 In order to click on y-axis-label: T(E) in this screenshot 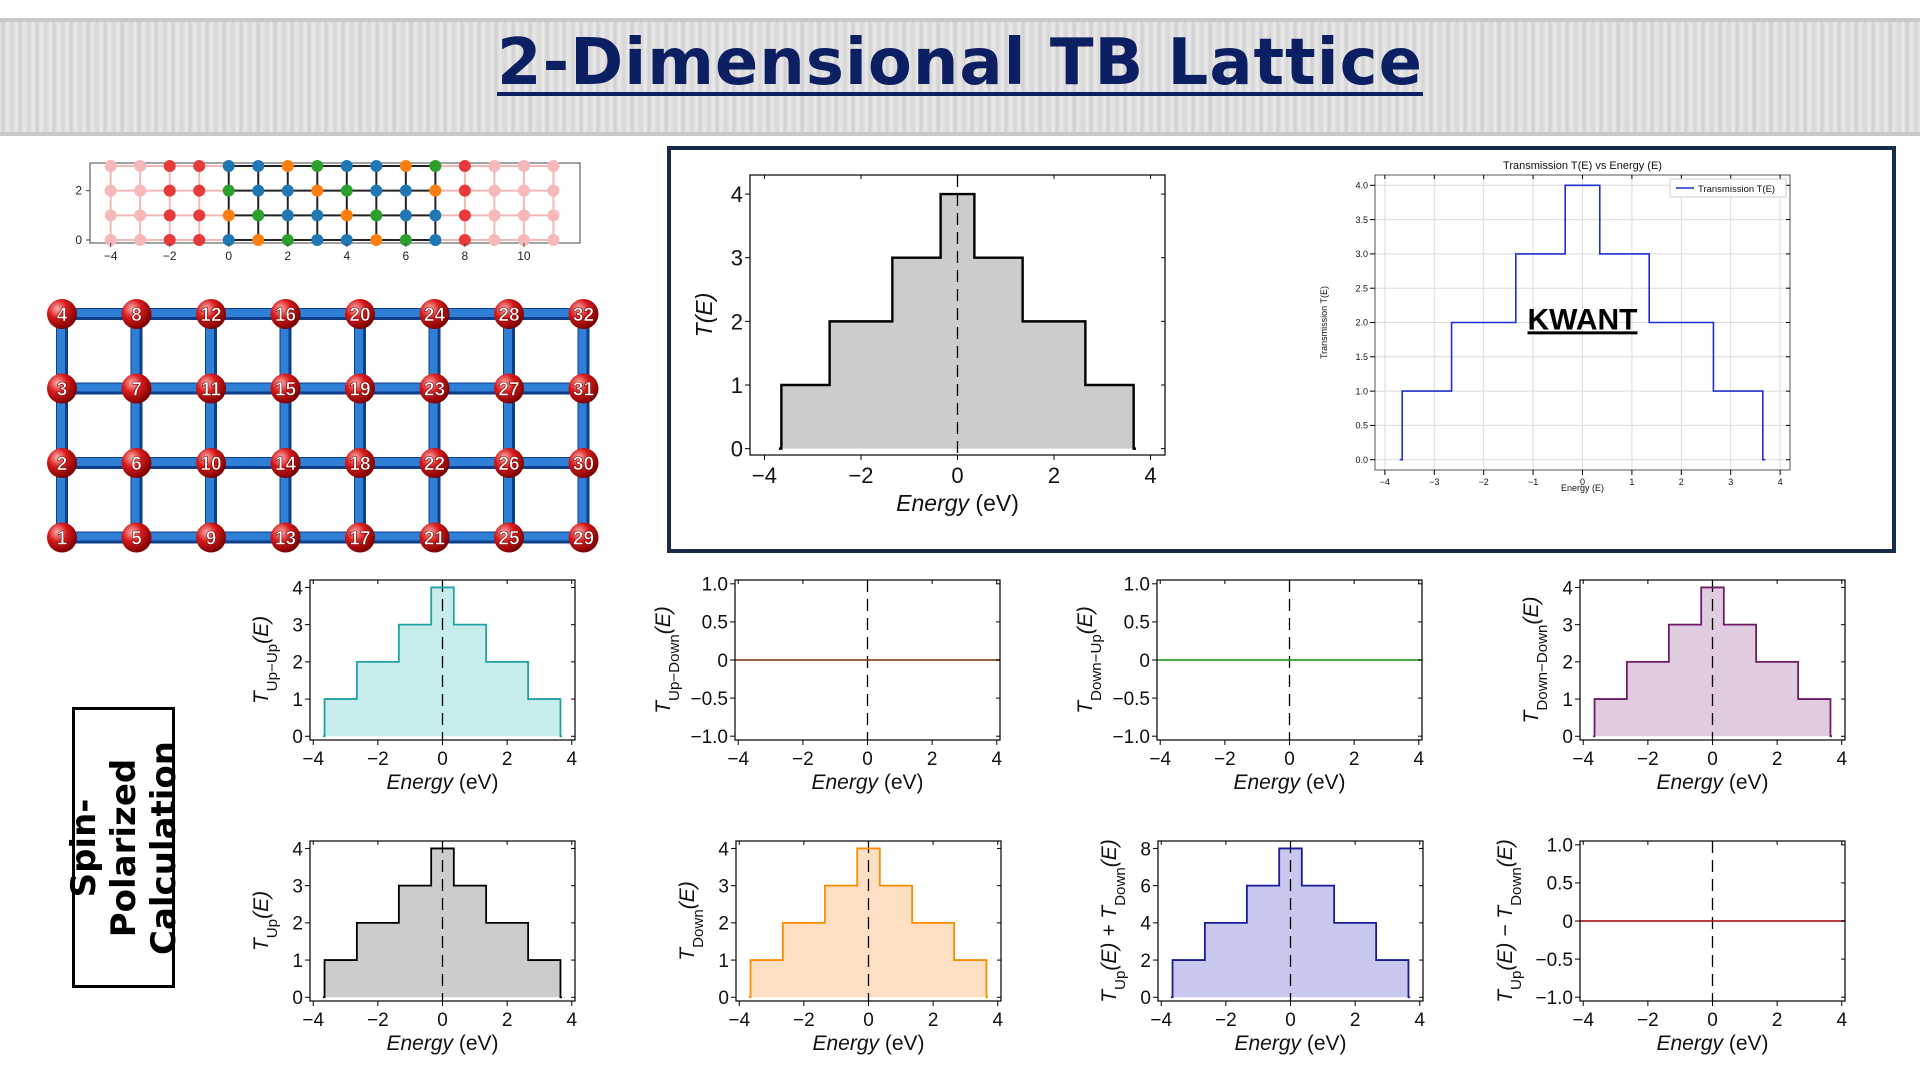, I will do `click(704, 315)`.